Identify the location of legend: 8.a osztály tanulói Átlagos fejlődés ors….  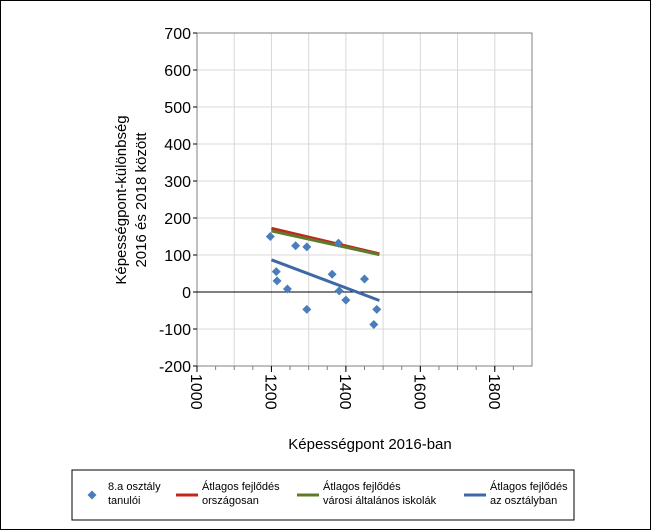
(323, 495).